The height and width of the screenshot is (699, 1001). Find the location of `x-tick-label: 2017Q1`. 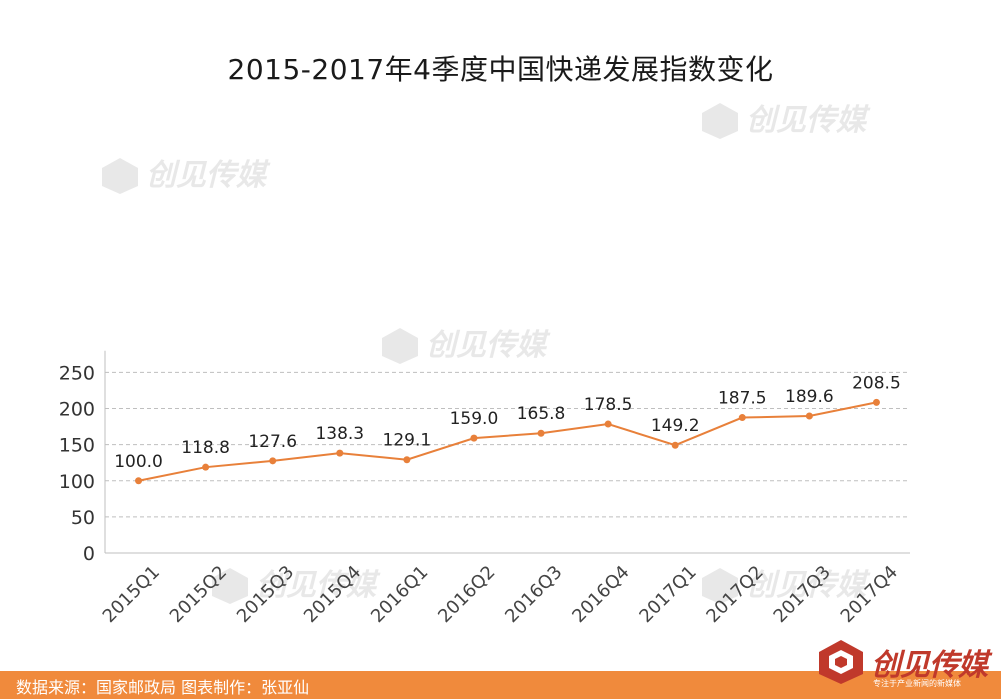

x-tick-label: 2017Q1 is located at coordinates (667, 594).